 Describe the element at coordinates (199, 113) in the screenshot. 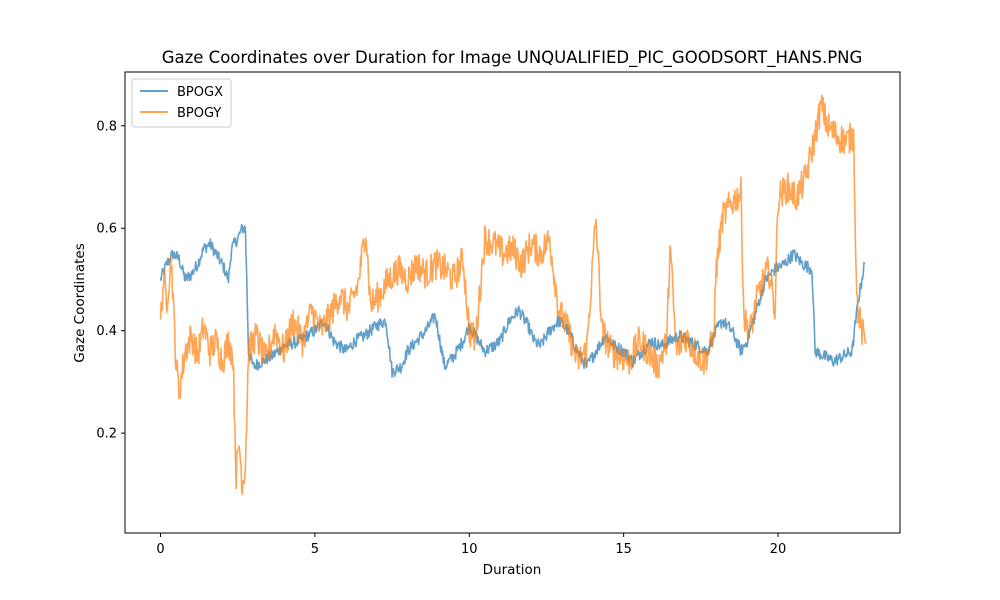

I see `legend-bpogy-label: BPOGY` at that location.